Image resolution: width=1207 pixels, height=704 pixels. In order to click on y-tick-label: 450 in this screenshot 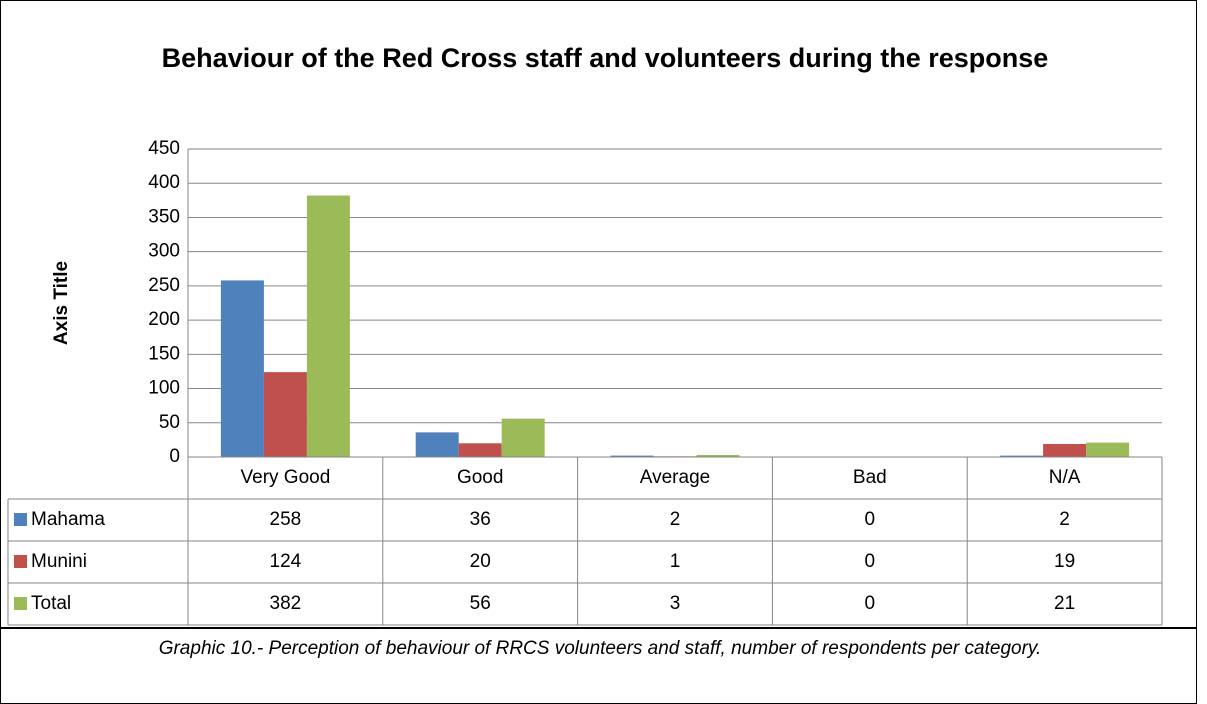, I will do `click(164, 148)`.